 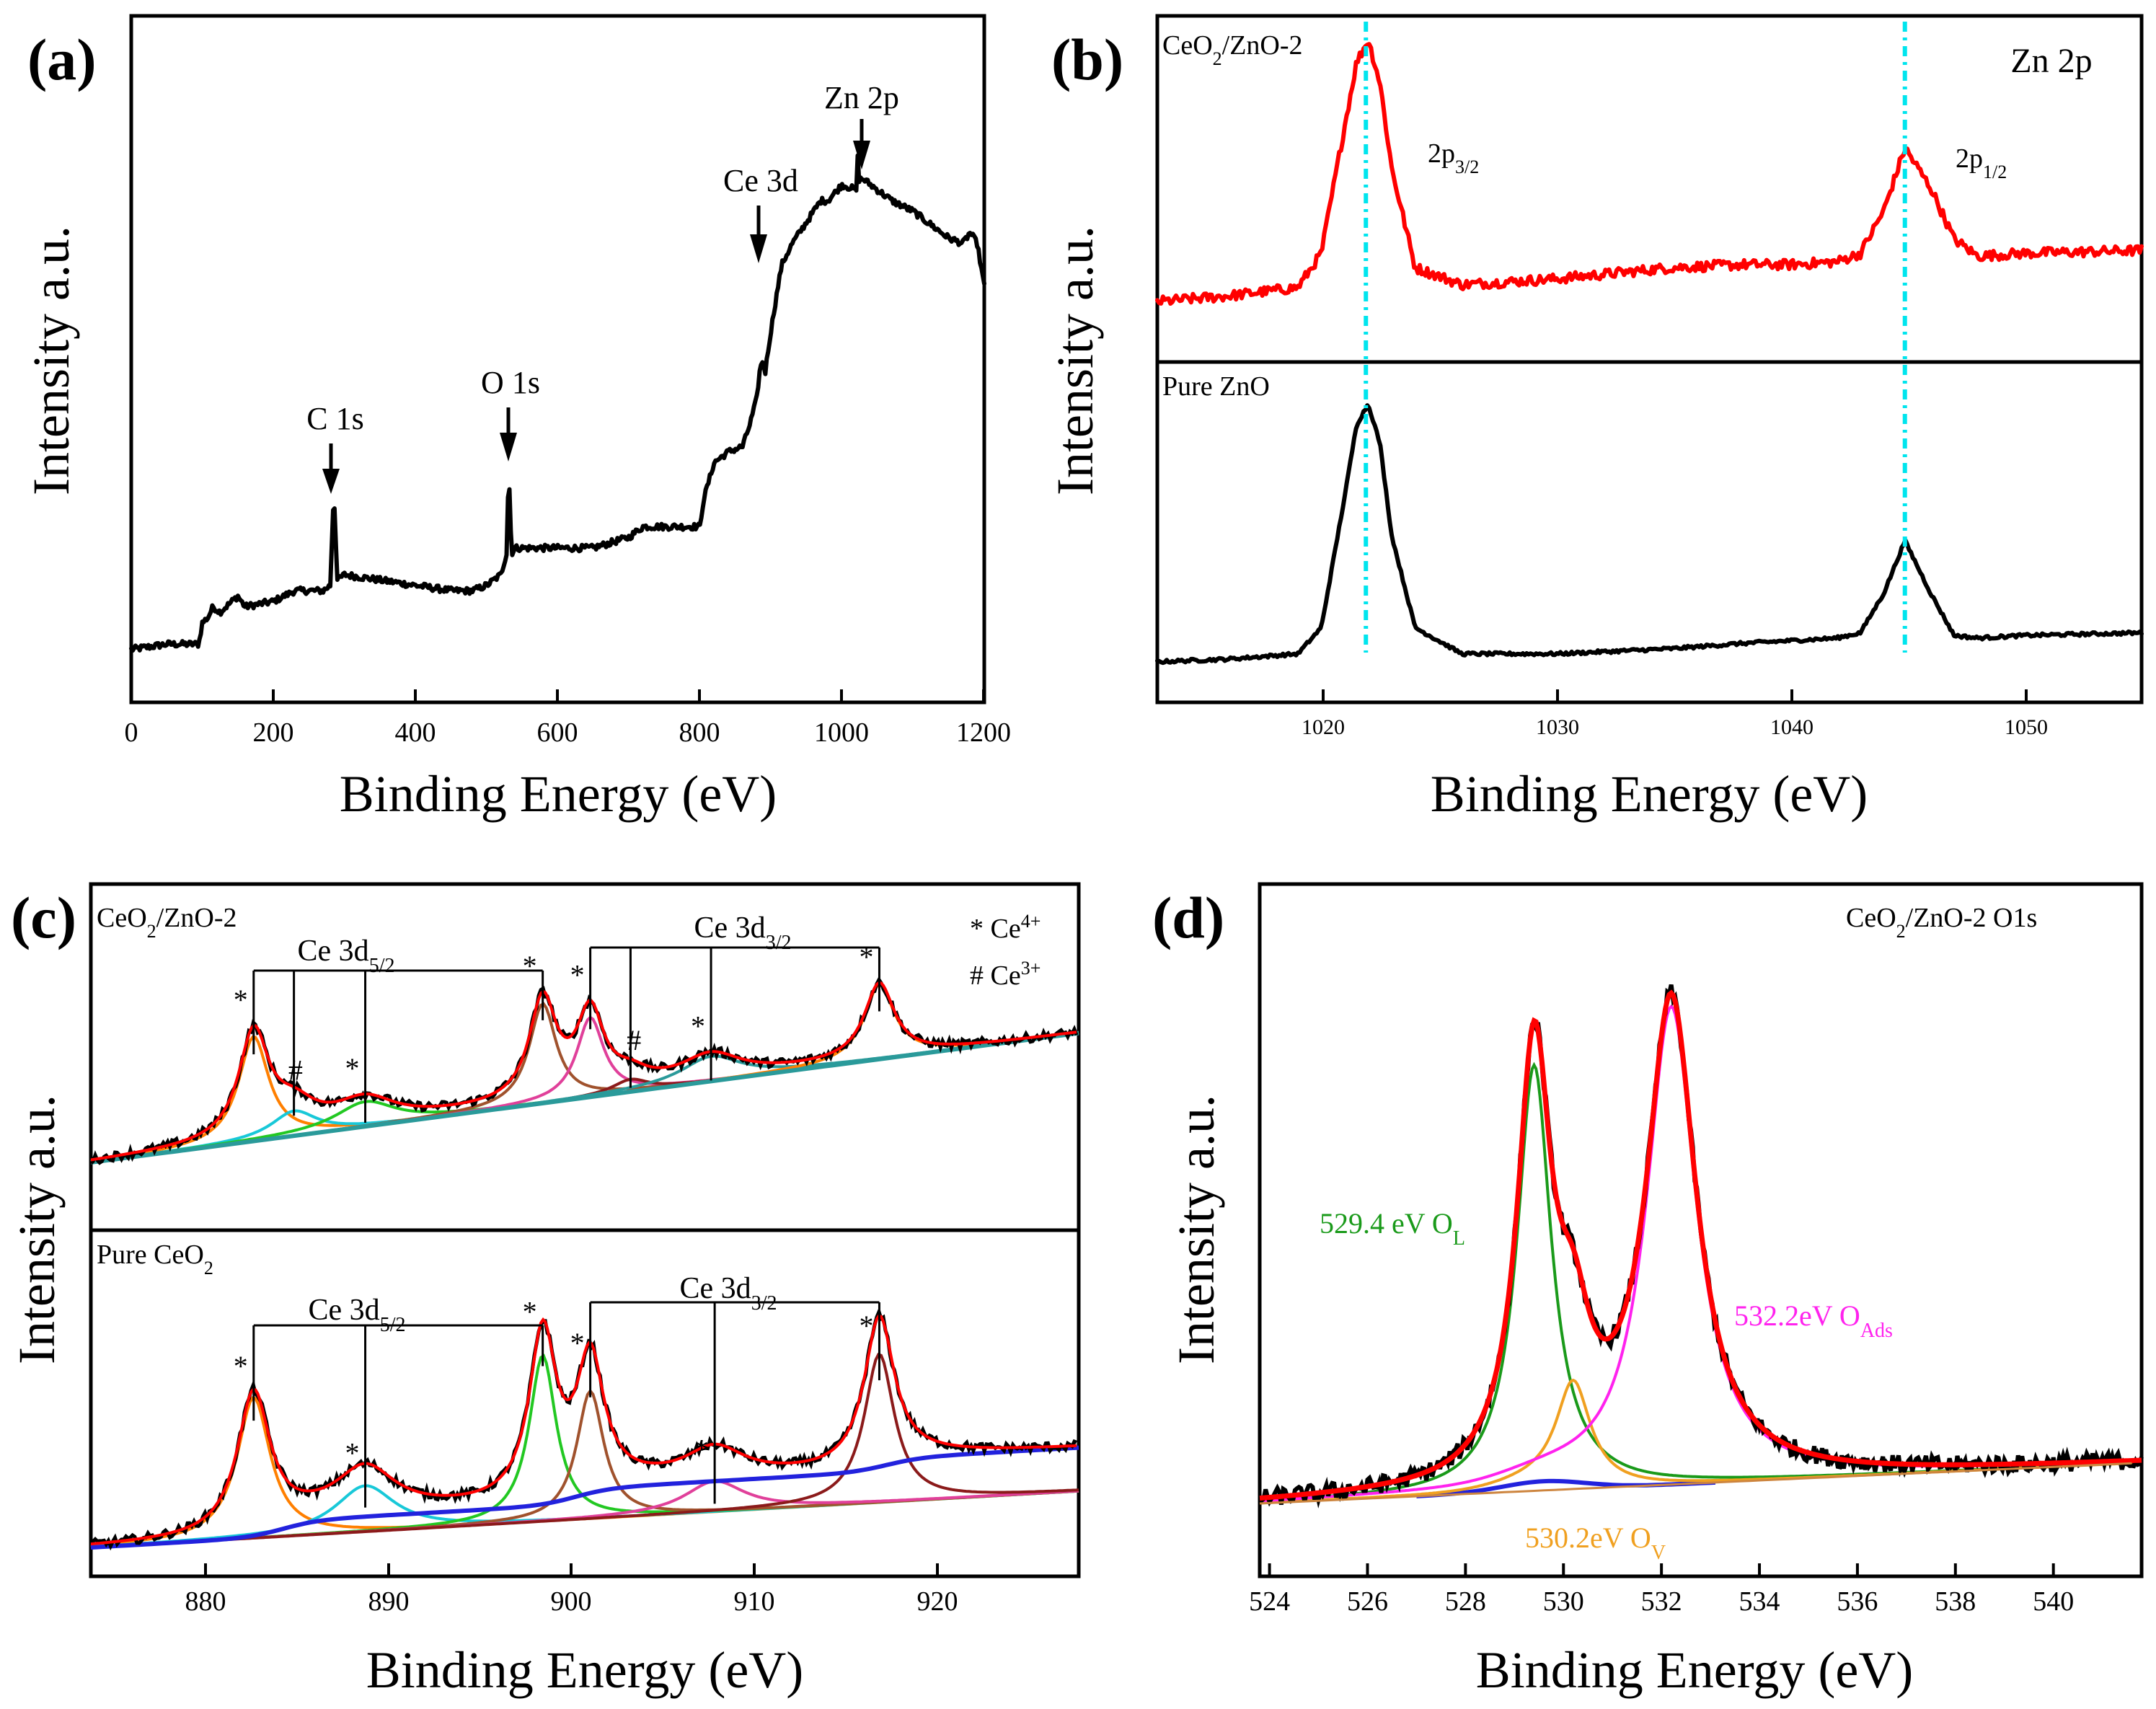 I want to click on panel-d-tick-label: 524, so click(x=1269, y=1602).